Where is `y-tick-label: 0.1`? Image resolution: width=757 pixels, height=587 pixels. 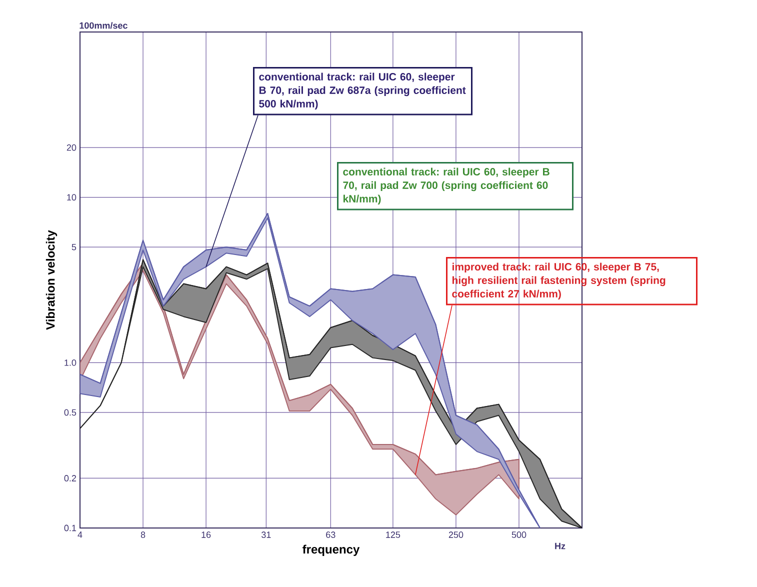
y-tick-label: 0.1 is located at coordinates (70, 528).